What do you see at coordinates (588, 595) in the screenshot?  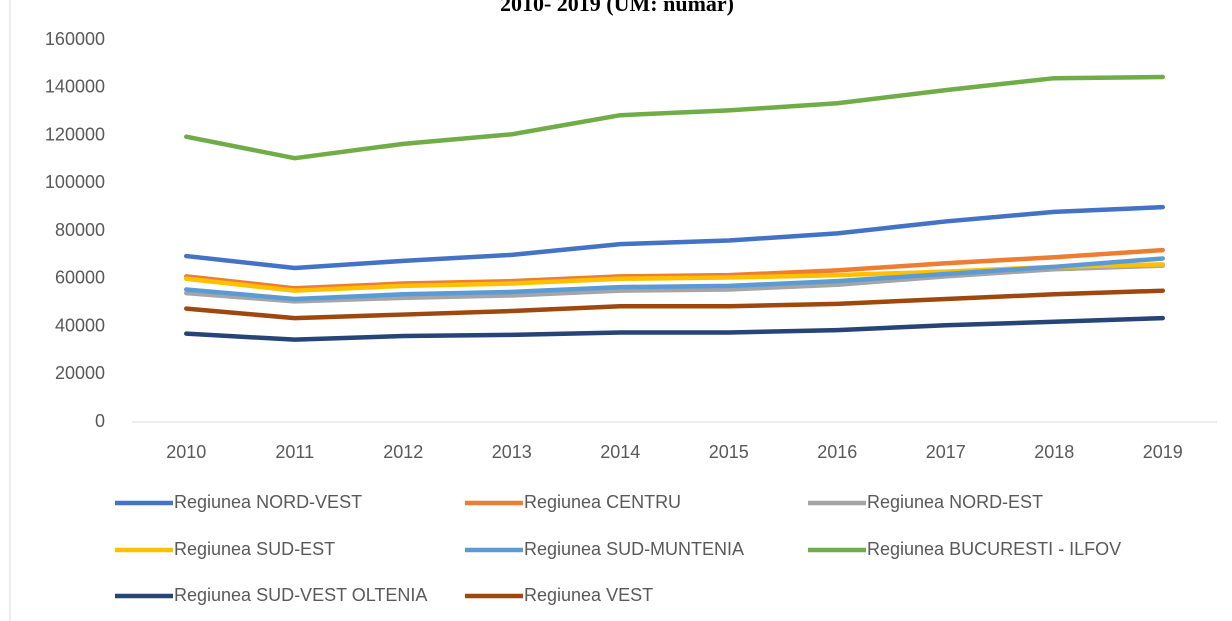 I see `legend-label: Regiunea VEST` at bounding box center [588, 595].